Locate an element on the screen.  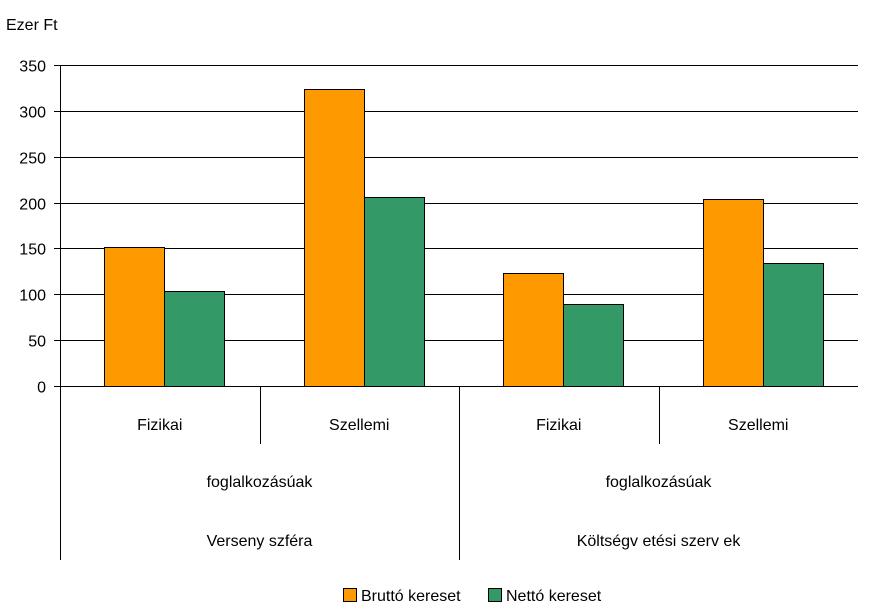
y-tick-label: 200 is located at coordinates (32, 205).